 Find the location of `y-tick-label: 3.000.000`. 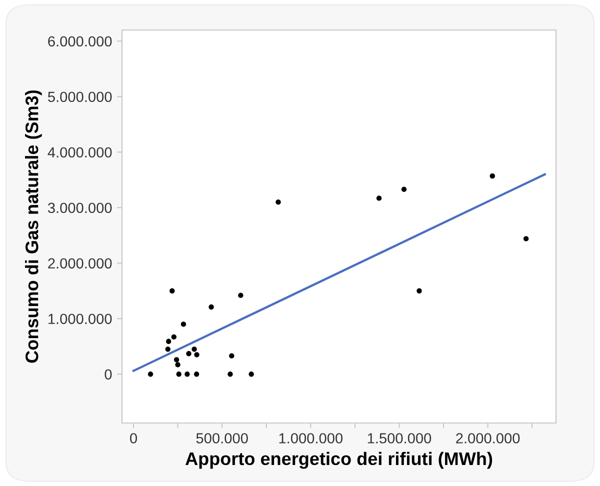

y-tick-label: 3.000.000 is located at coordinates (80, 208).